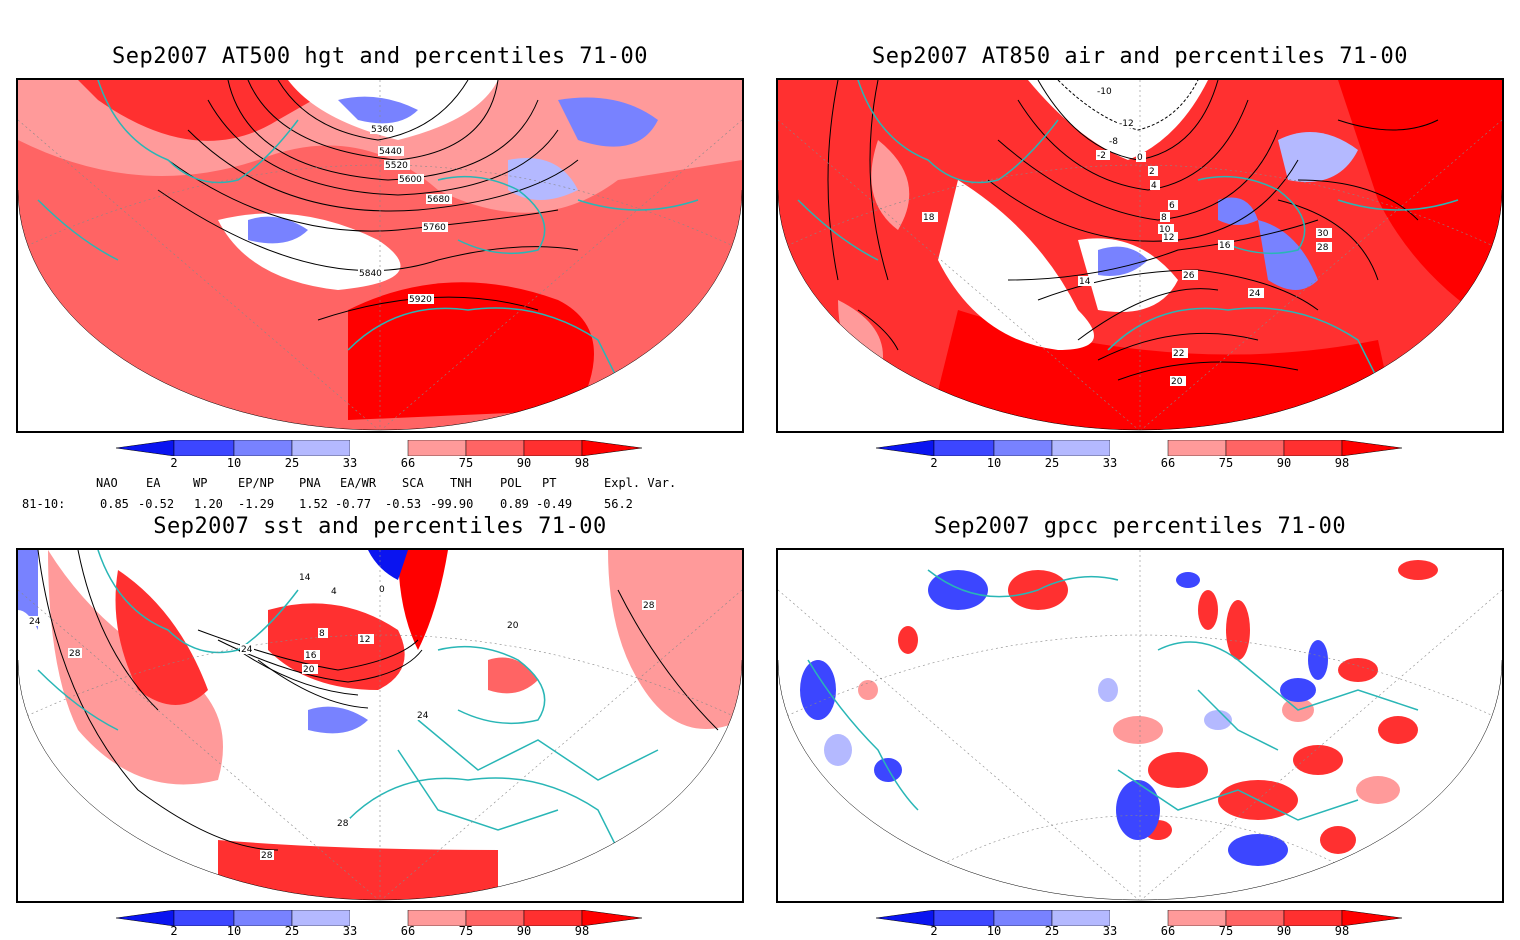 The height and width of the screenshot is (940, 1520). Describe the element at coordinates (358, 483) in the screenshot. I see `index-header: EA/WR` at that location.